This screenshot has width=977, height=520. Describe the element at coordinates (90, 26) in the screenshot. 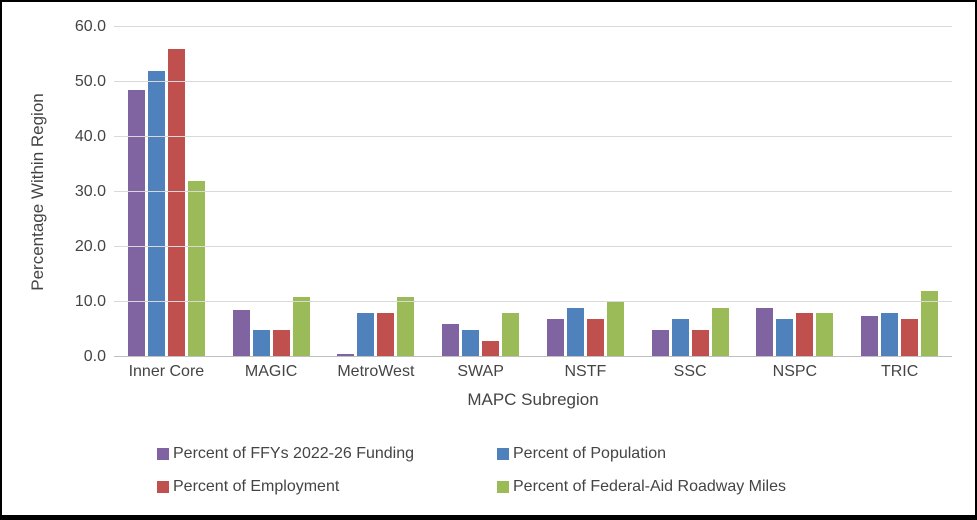

I see `y-tick-label: 60.0` at that location.